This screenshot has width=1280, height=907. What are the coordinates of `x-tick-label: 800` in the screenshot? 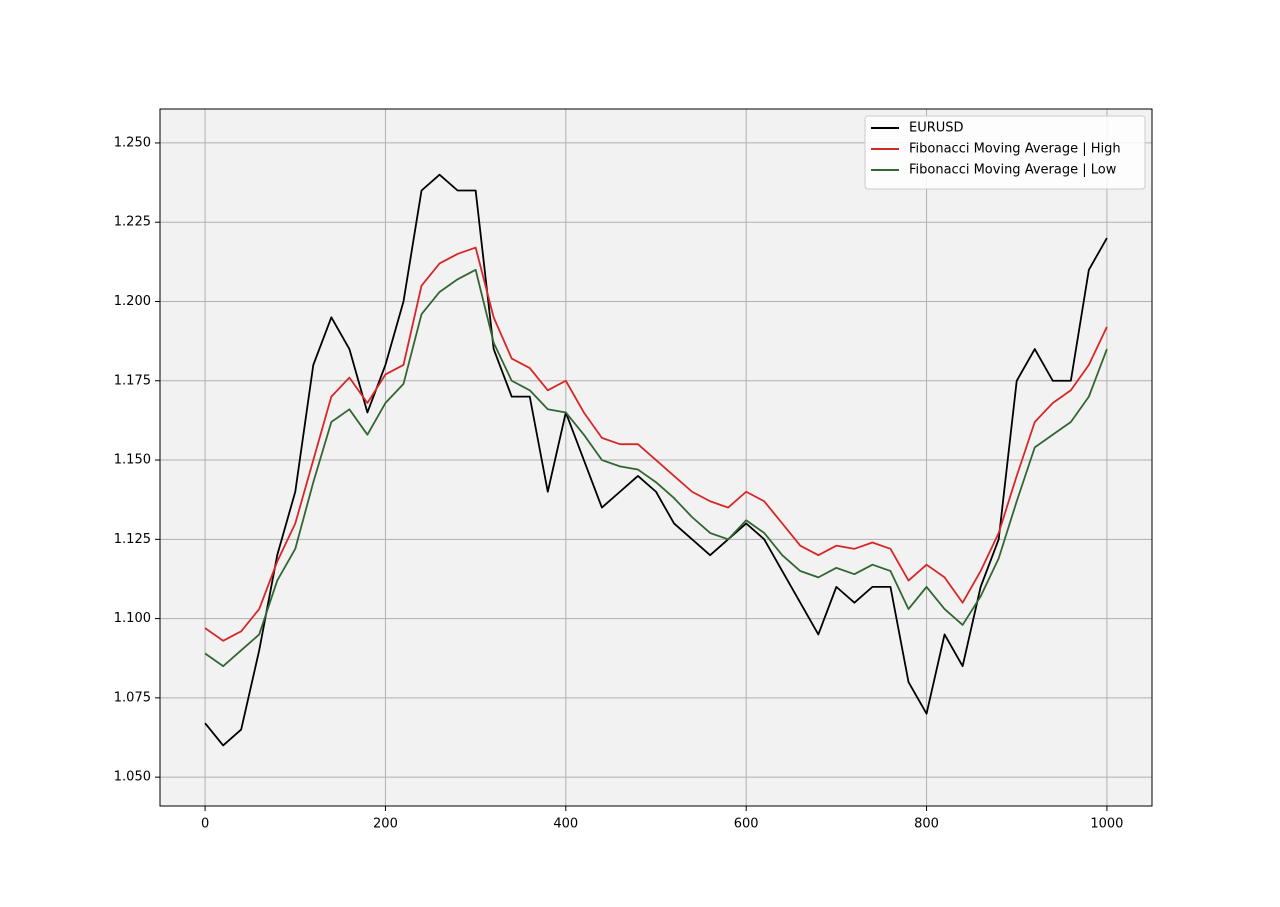 It's located at (926, 824).